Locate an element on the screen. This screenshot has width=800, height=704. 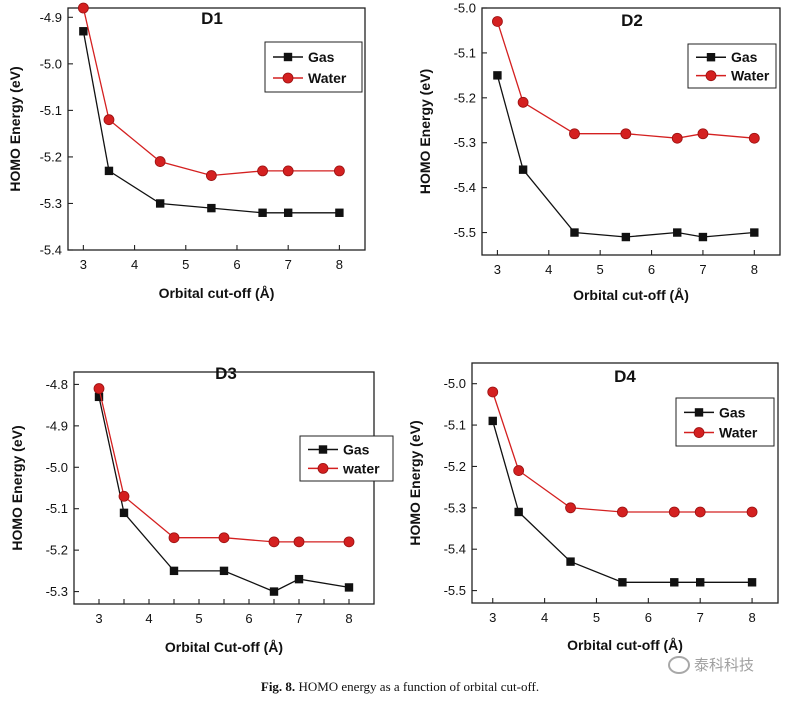
watermark-text: 泰科科技 is located at coordinates (724, 665).